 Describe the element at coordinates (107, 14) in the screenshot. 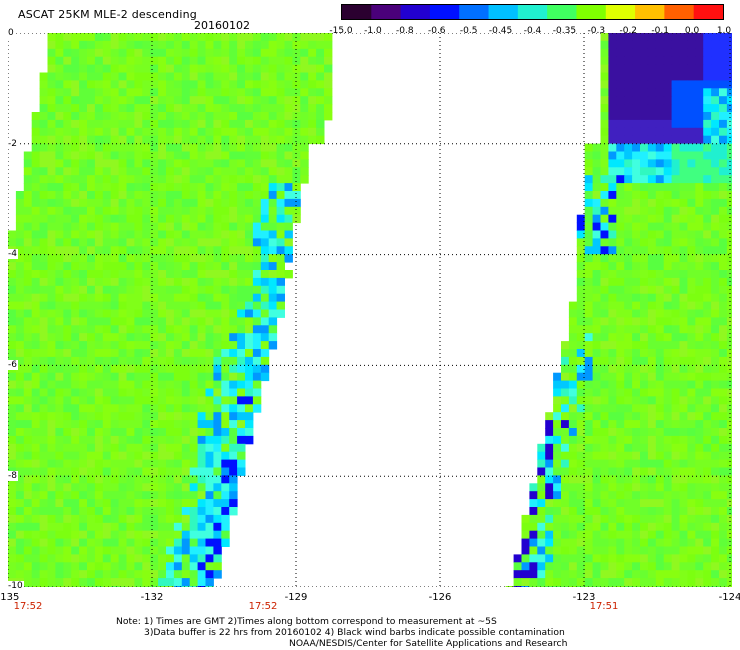

I see `map-title: ASCAT 25KM MLE-2 descending` at that location.